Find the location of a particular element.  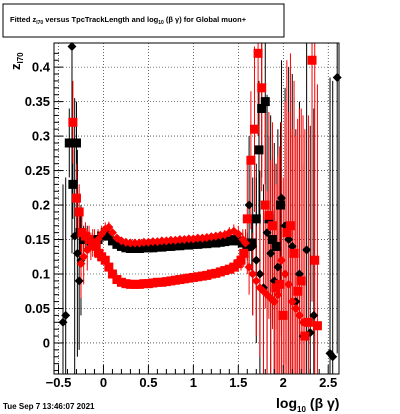

y-tick-label: 0.4 is located at coordinates (41, 67).